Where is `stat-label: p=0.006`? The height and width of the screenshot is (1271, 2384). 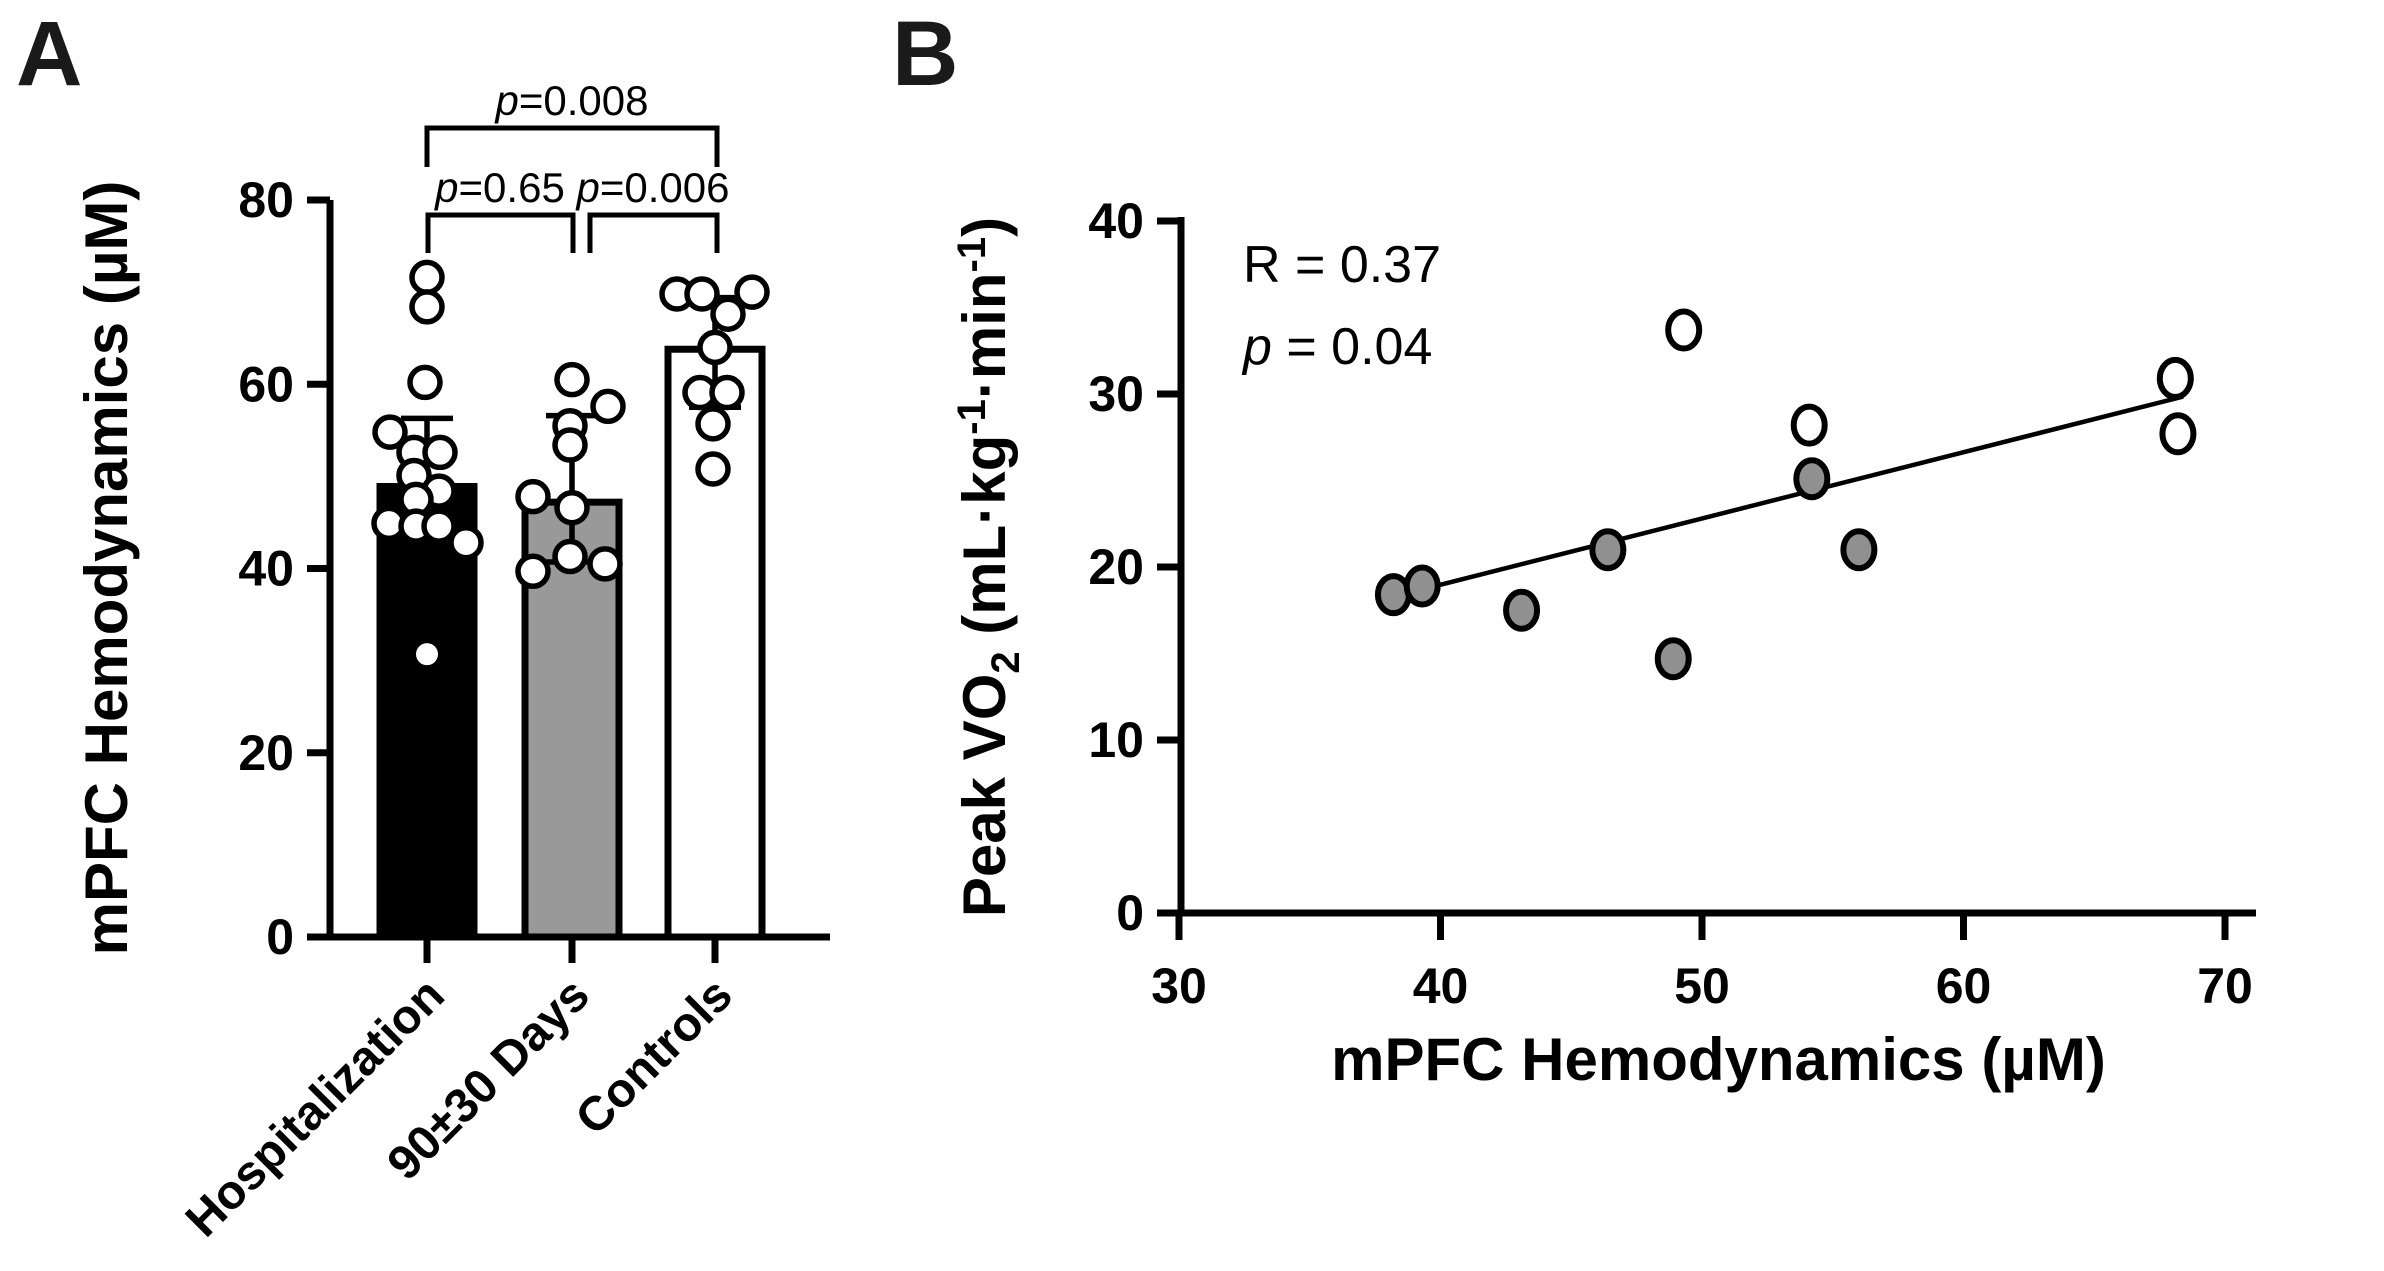 stat-label: p=0.006 is located at coordinates (652, 187).